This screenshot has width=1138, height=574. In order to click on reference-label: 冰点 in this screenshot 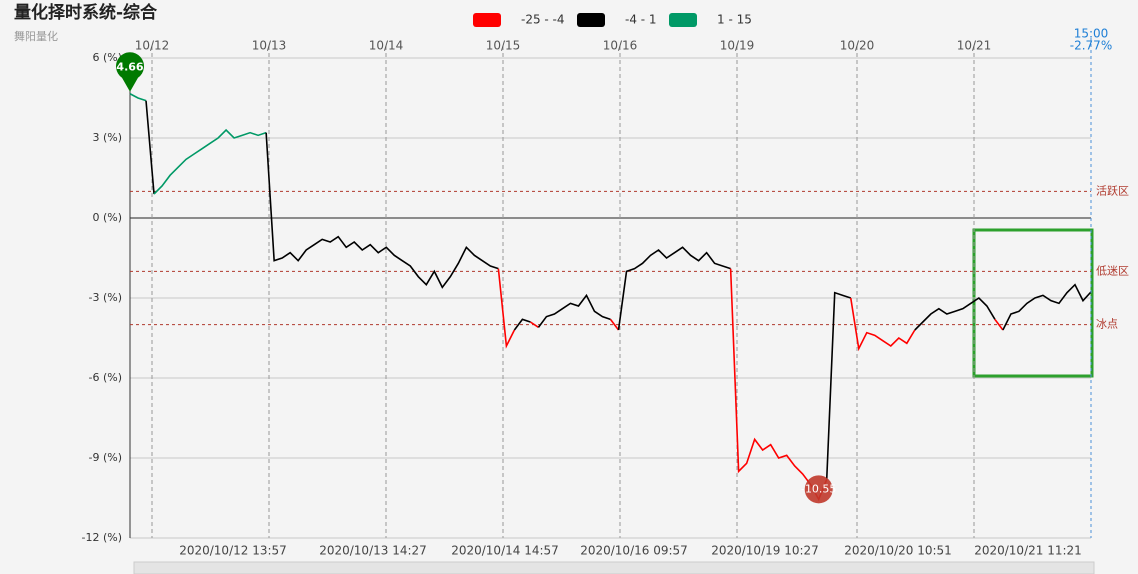, I will do `click(1107, 324)`.